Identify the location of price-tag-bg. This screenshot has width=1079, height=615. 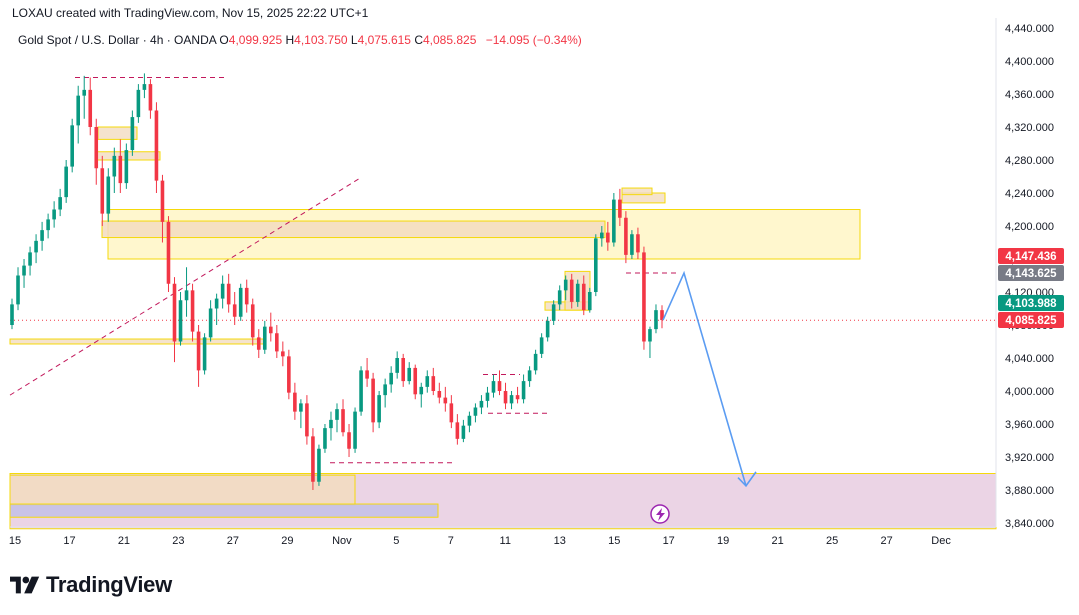
(1031, 273).